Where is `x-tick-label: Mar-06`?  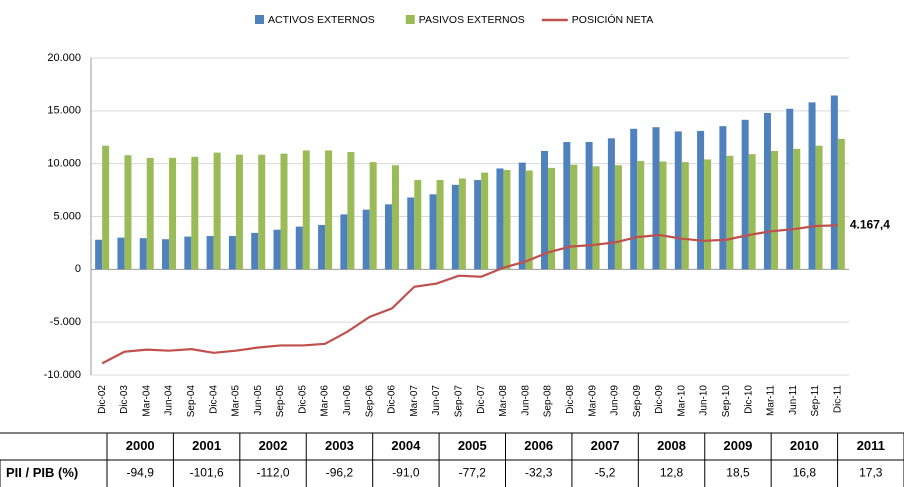
x-tick-label: Mar-06 is located at coordinates (325, 401).